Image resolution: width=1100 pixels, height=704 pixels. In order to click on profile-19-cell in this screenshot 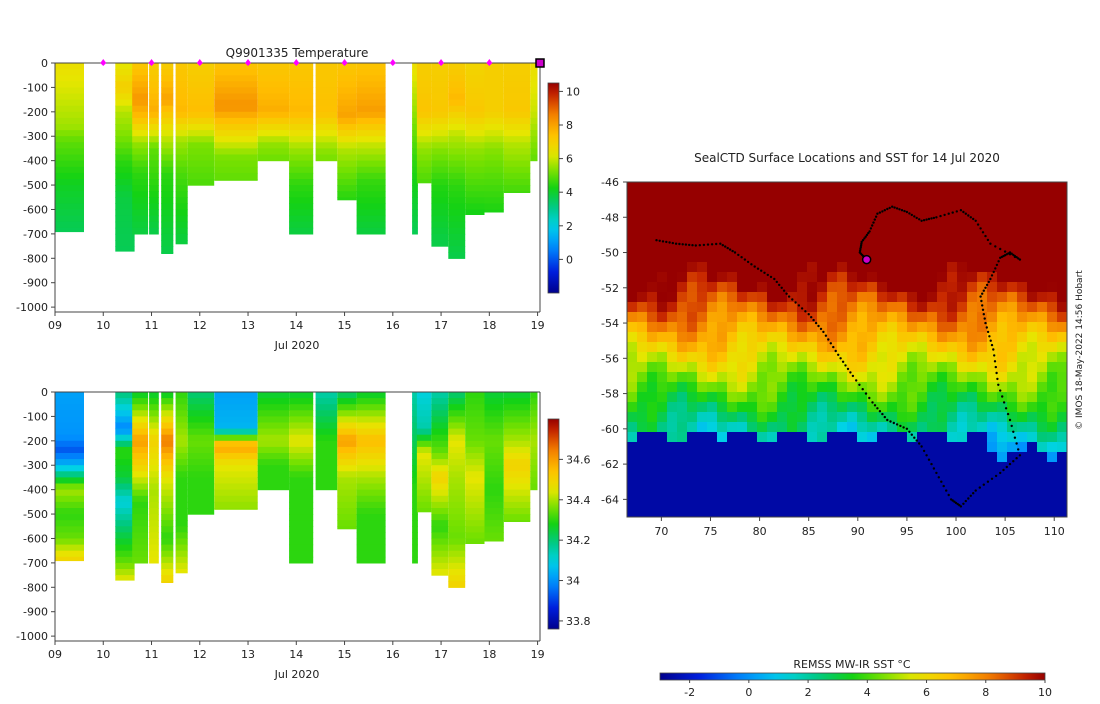, I will do `click(517, 170)`.